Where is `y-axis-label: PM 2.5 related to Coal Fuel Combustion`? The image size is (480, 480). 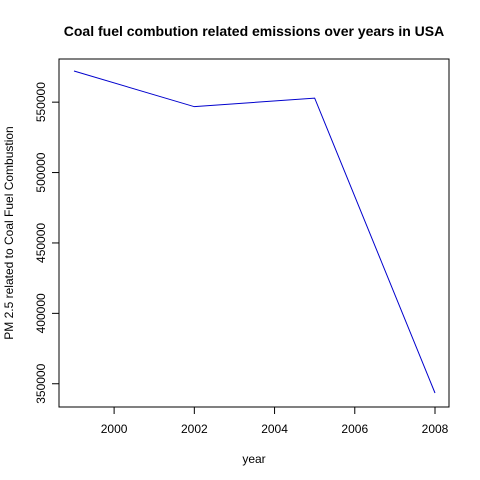 y-axis-label: PM 2.5 related to Coal Fuel Combustion is located at coordinates (9, 232).